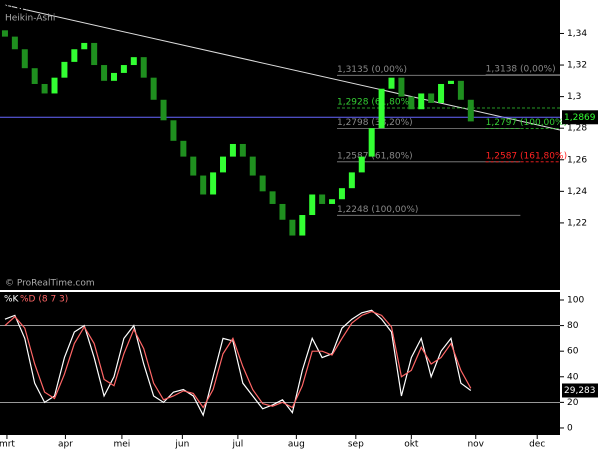 This screenshot has height=450, width=600. I want to click on last-price-label: 1,2869, so click(580, 118).